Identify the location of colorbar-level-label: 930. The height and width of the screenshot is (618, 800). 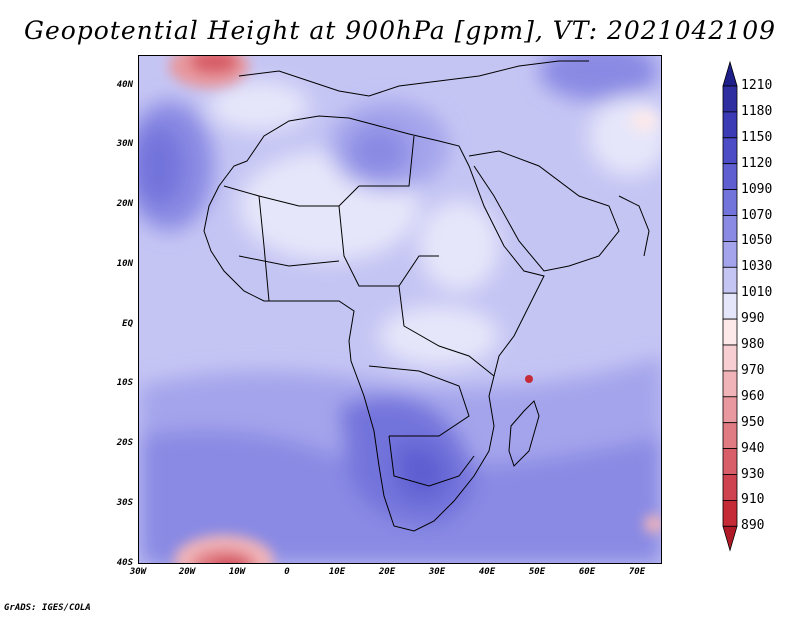
(753, 474).